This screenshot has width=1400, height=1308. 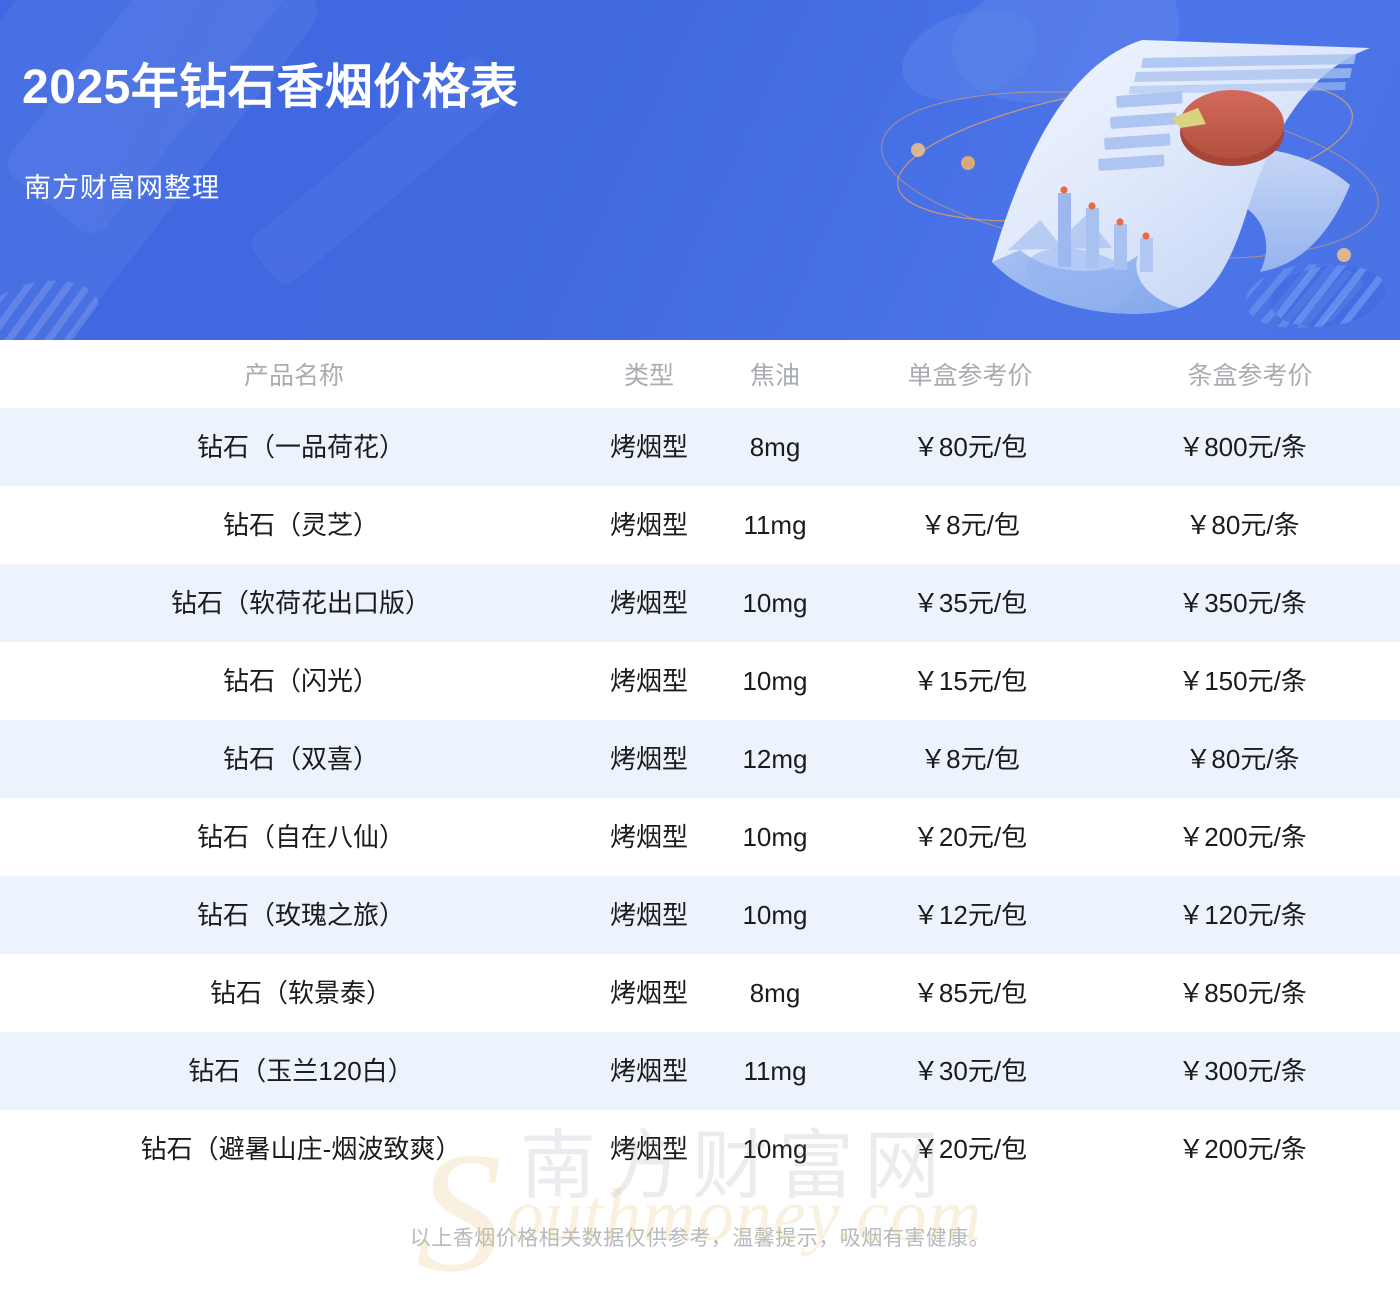 What do you see at coordinates (700, 1238) in the screenshot?
I see `disclaimer-note: 以上香烟价格相关数据仅供参考，温馨提示，吸烟有害健康。` at bounding box center [700, 1238].